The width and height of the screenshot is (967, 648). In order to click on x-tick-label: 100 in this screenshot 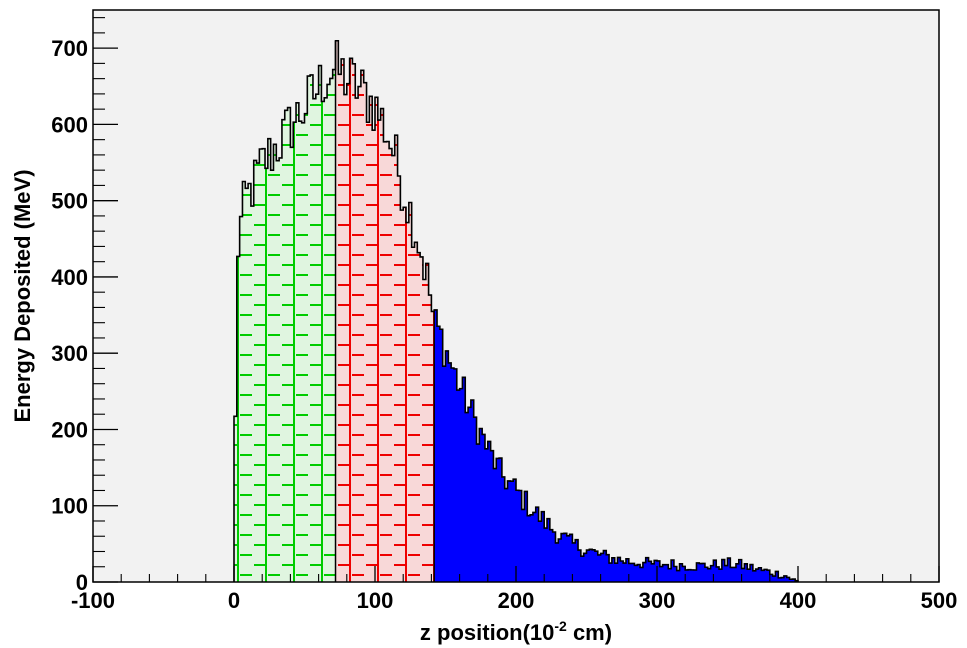, I will do `click(375, 600)`.